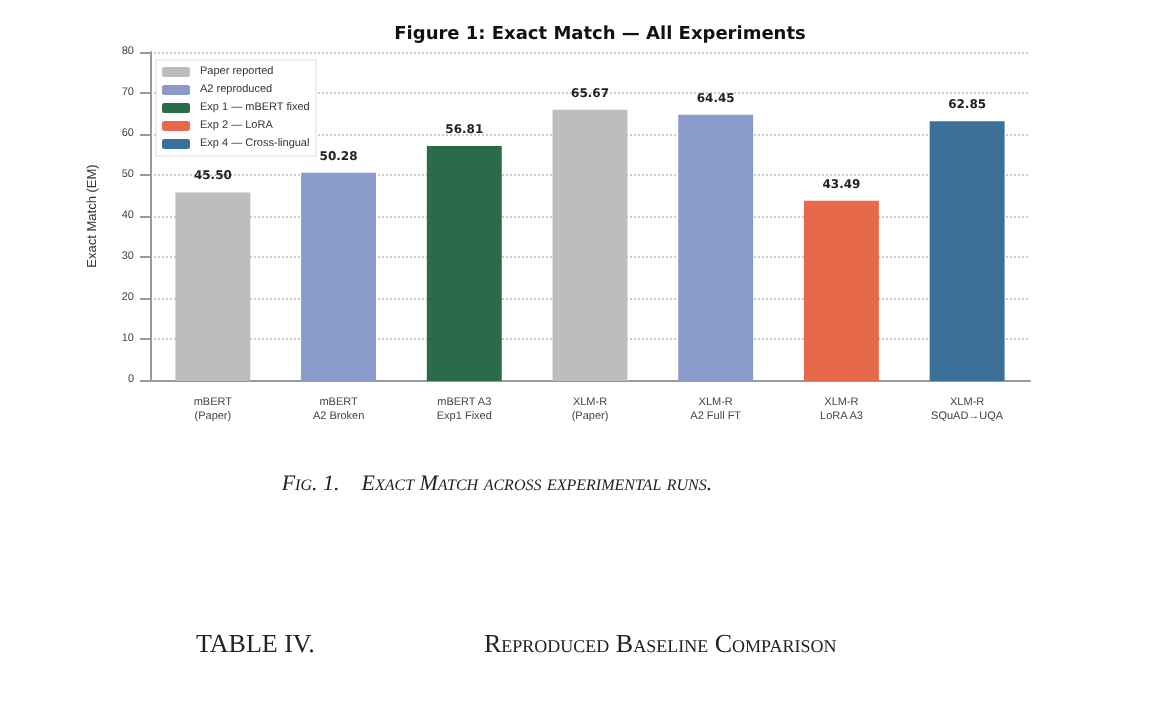  I want to click on text: TABLE IV., so click(255, 644).